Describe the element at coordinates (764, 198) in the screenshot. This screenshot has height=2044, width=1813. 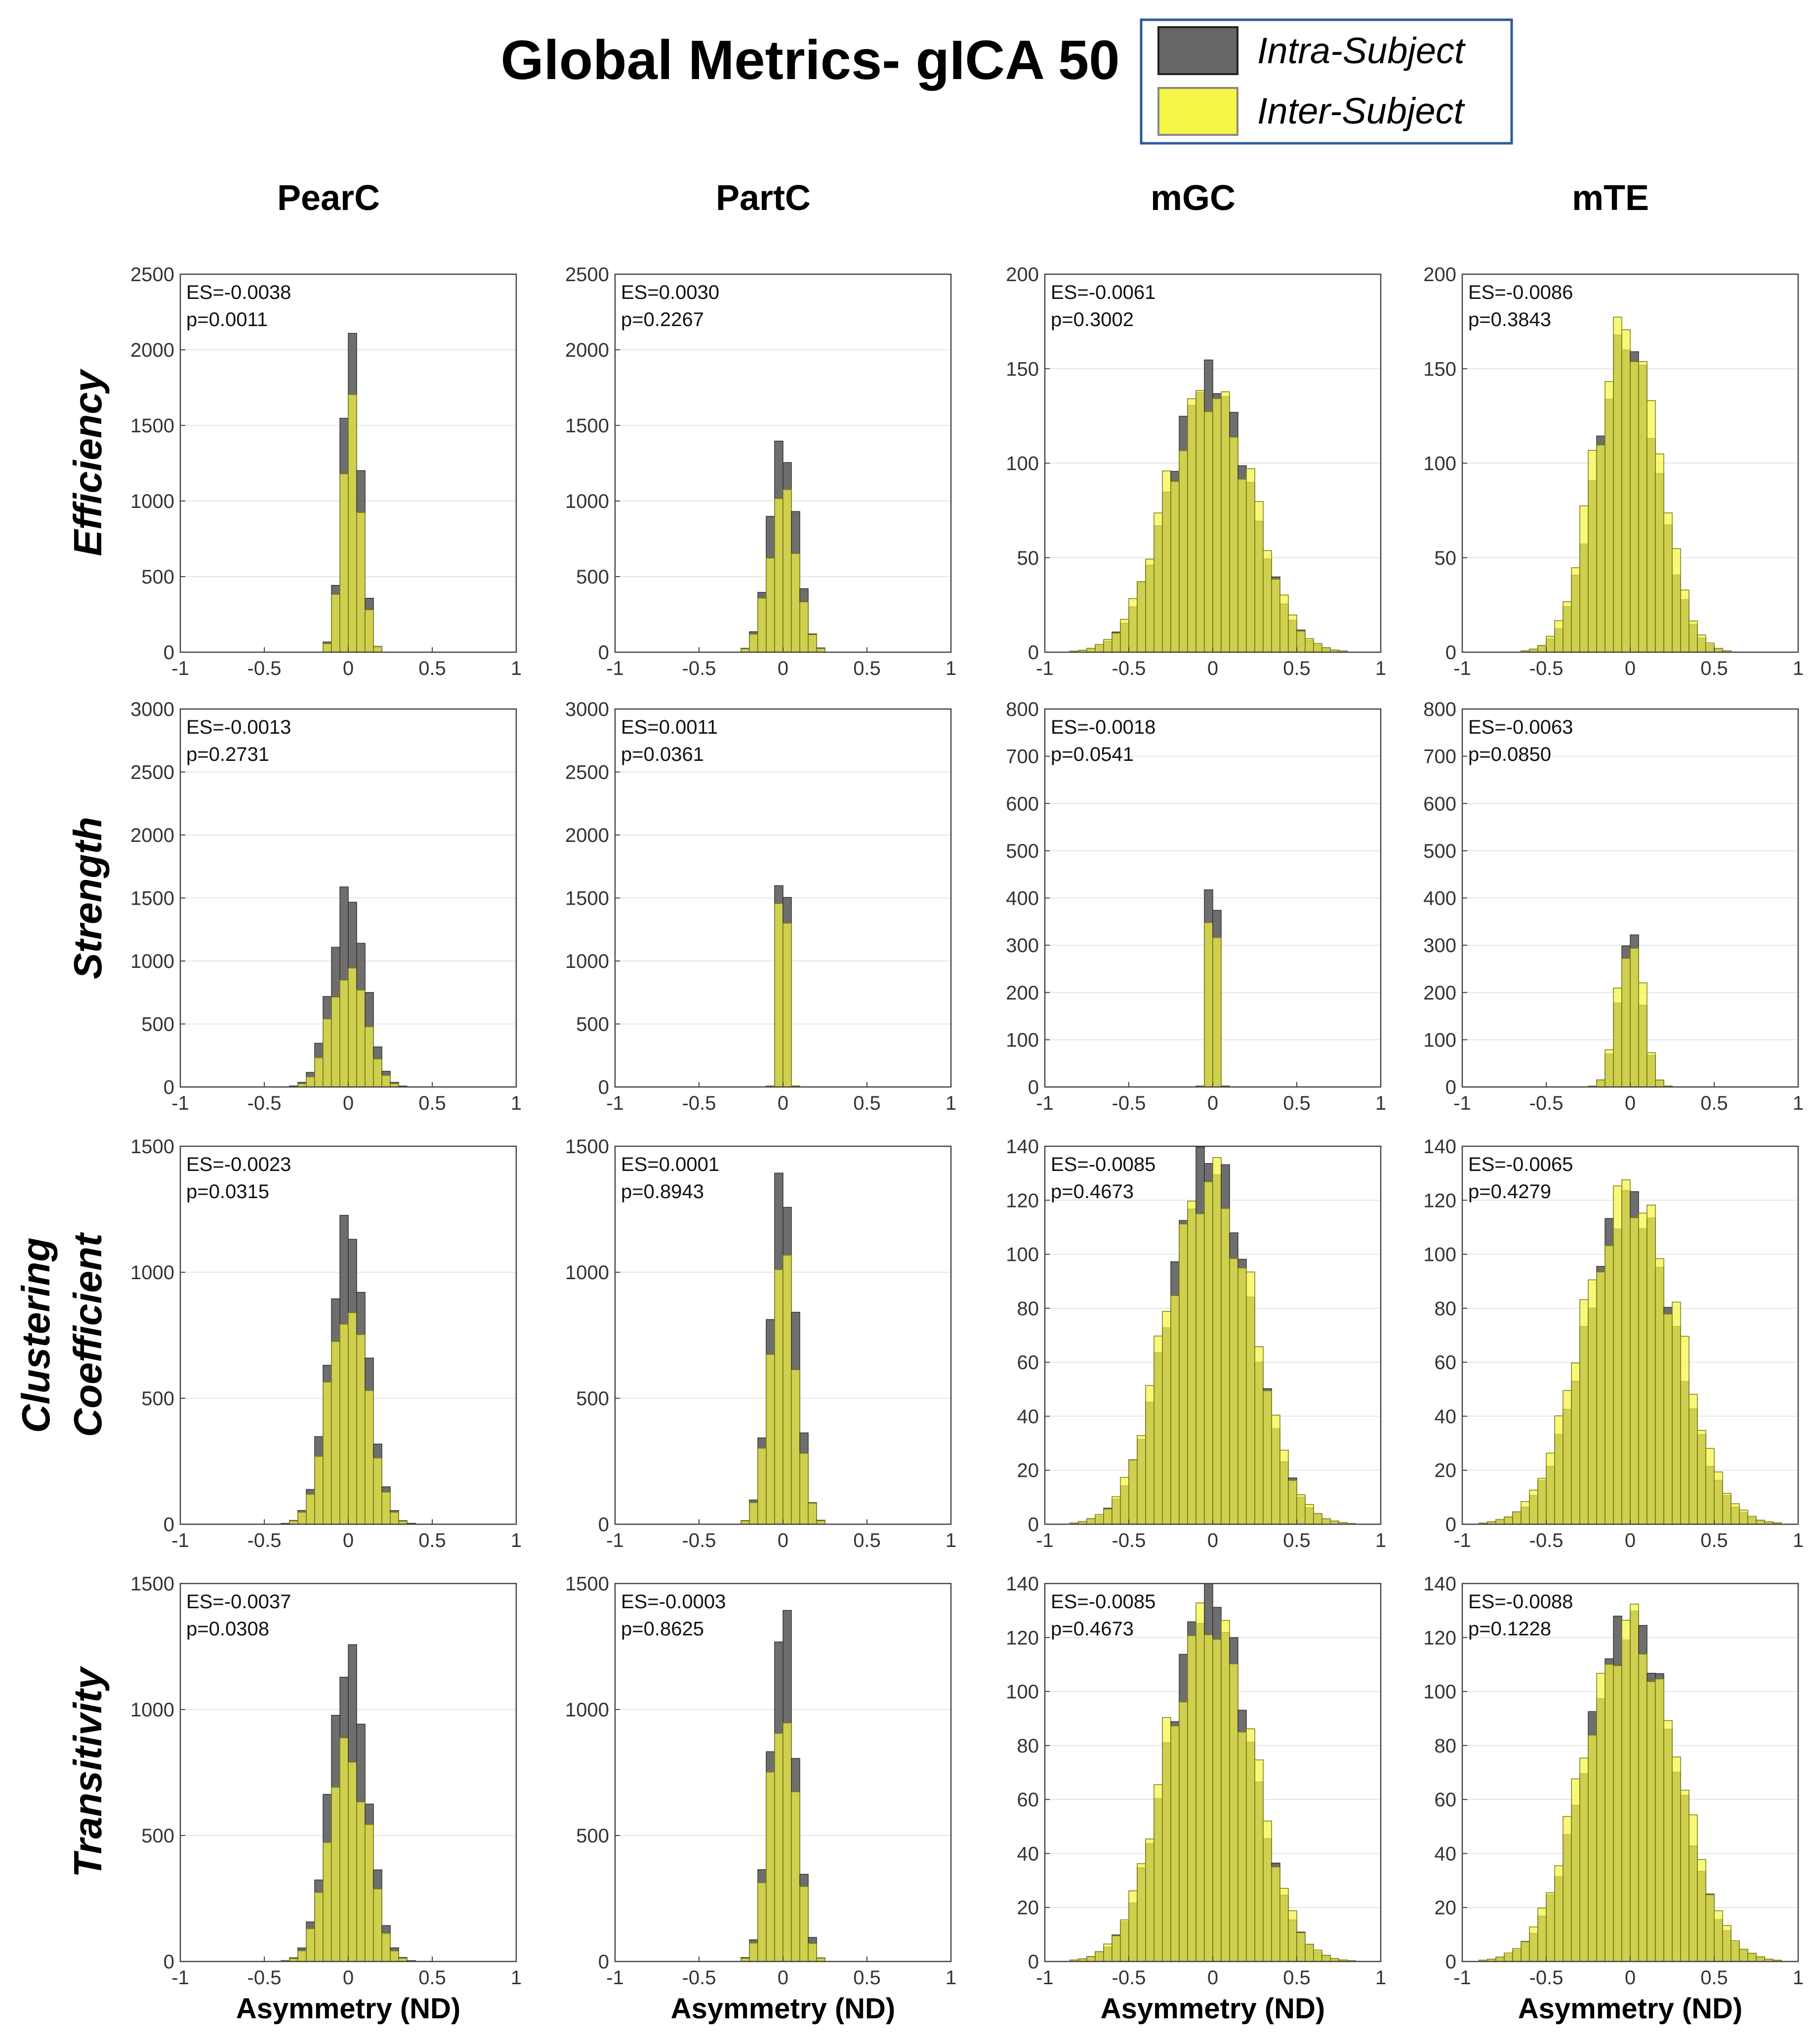
I see `column-title-partc: PartC` at that location.